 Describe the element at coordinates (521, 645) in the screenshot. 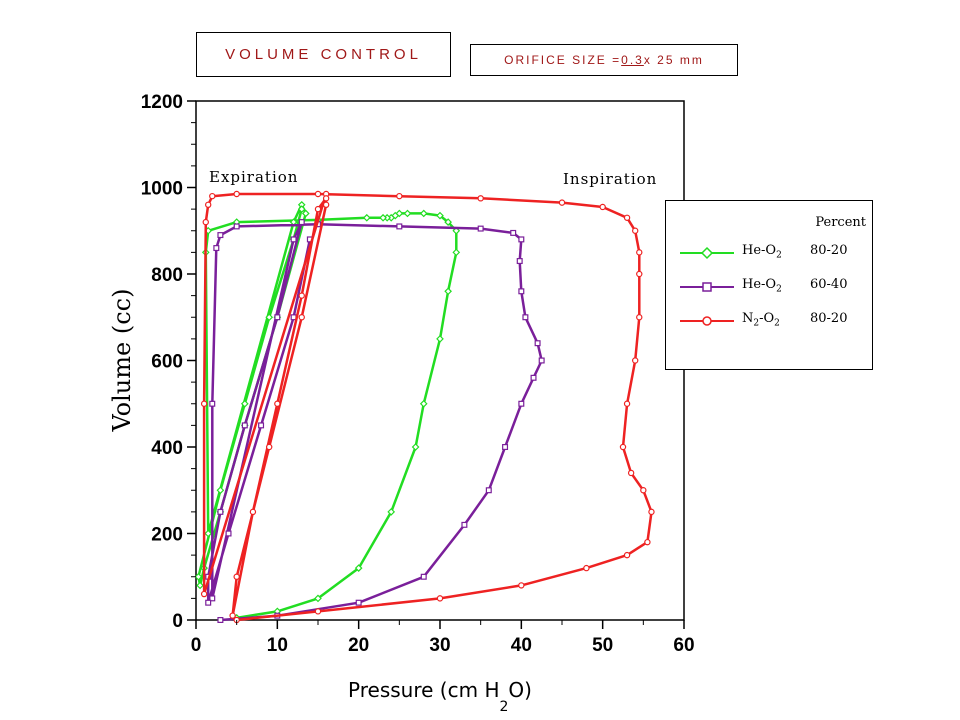

I see `x-tick-label-40: 40` at that location.